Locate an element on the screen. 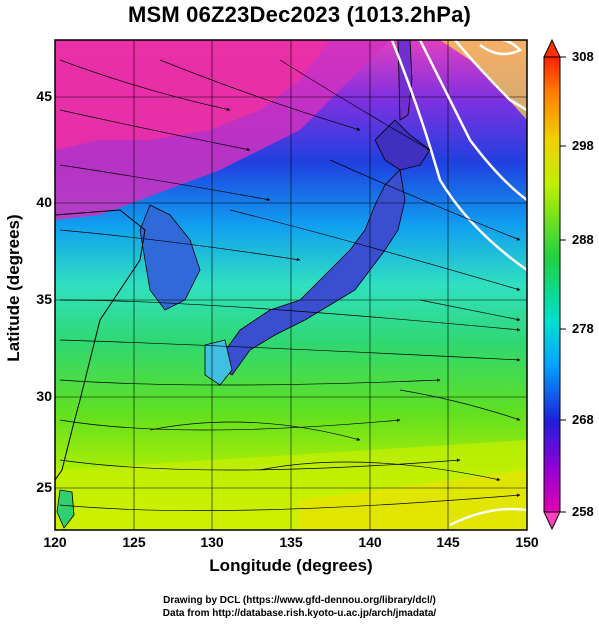 This screenshot has width=599, height=625. y-axis-label: Latitude (degrees) is located at coordinates (13, 288).